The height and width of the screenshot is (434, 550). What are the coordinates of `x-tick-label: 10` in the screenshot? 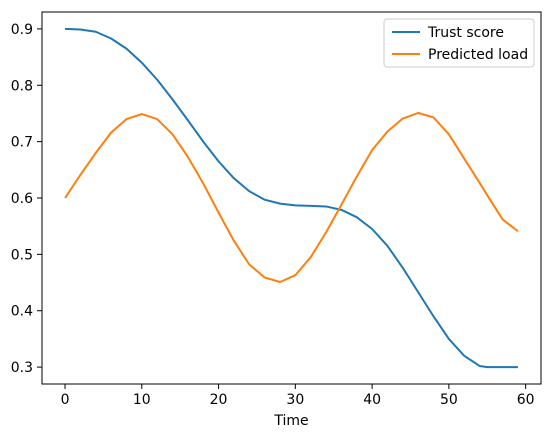 It's located at (142, 400).